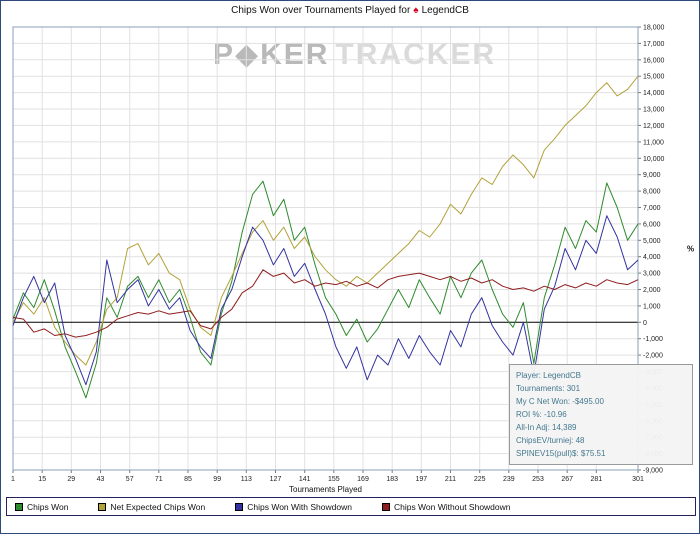 This screenshot has width=700, height=534. Describe the element at coordinates (480, 479) in the screenshot. I see `x-axis-tick-label: 225` at that location.